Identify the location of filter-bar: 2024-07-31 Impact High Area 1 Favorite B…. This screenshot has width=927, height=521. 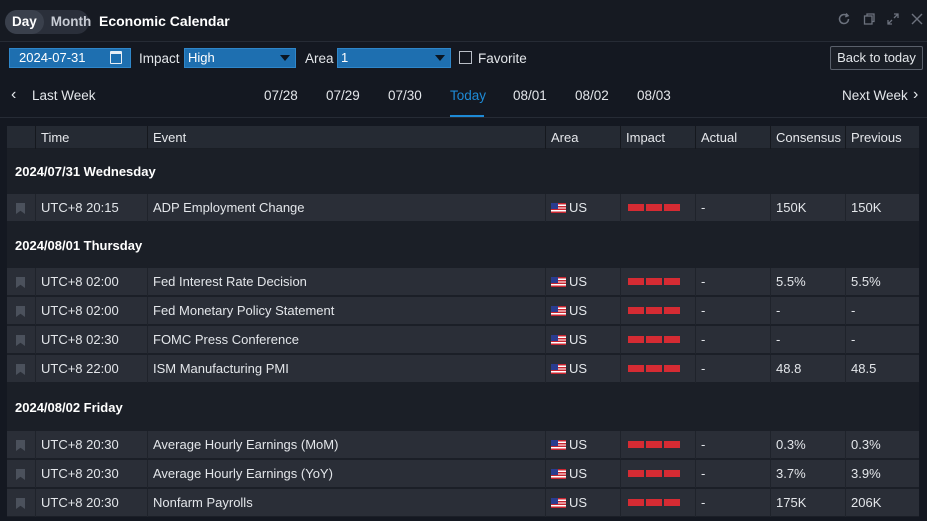
(463, 58).